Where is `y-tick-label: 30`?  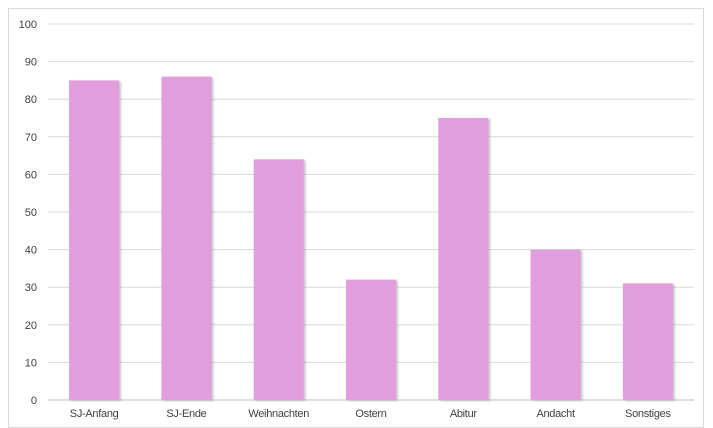 y-tick-label: 30 is located at coordinates (31, 288).